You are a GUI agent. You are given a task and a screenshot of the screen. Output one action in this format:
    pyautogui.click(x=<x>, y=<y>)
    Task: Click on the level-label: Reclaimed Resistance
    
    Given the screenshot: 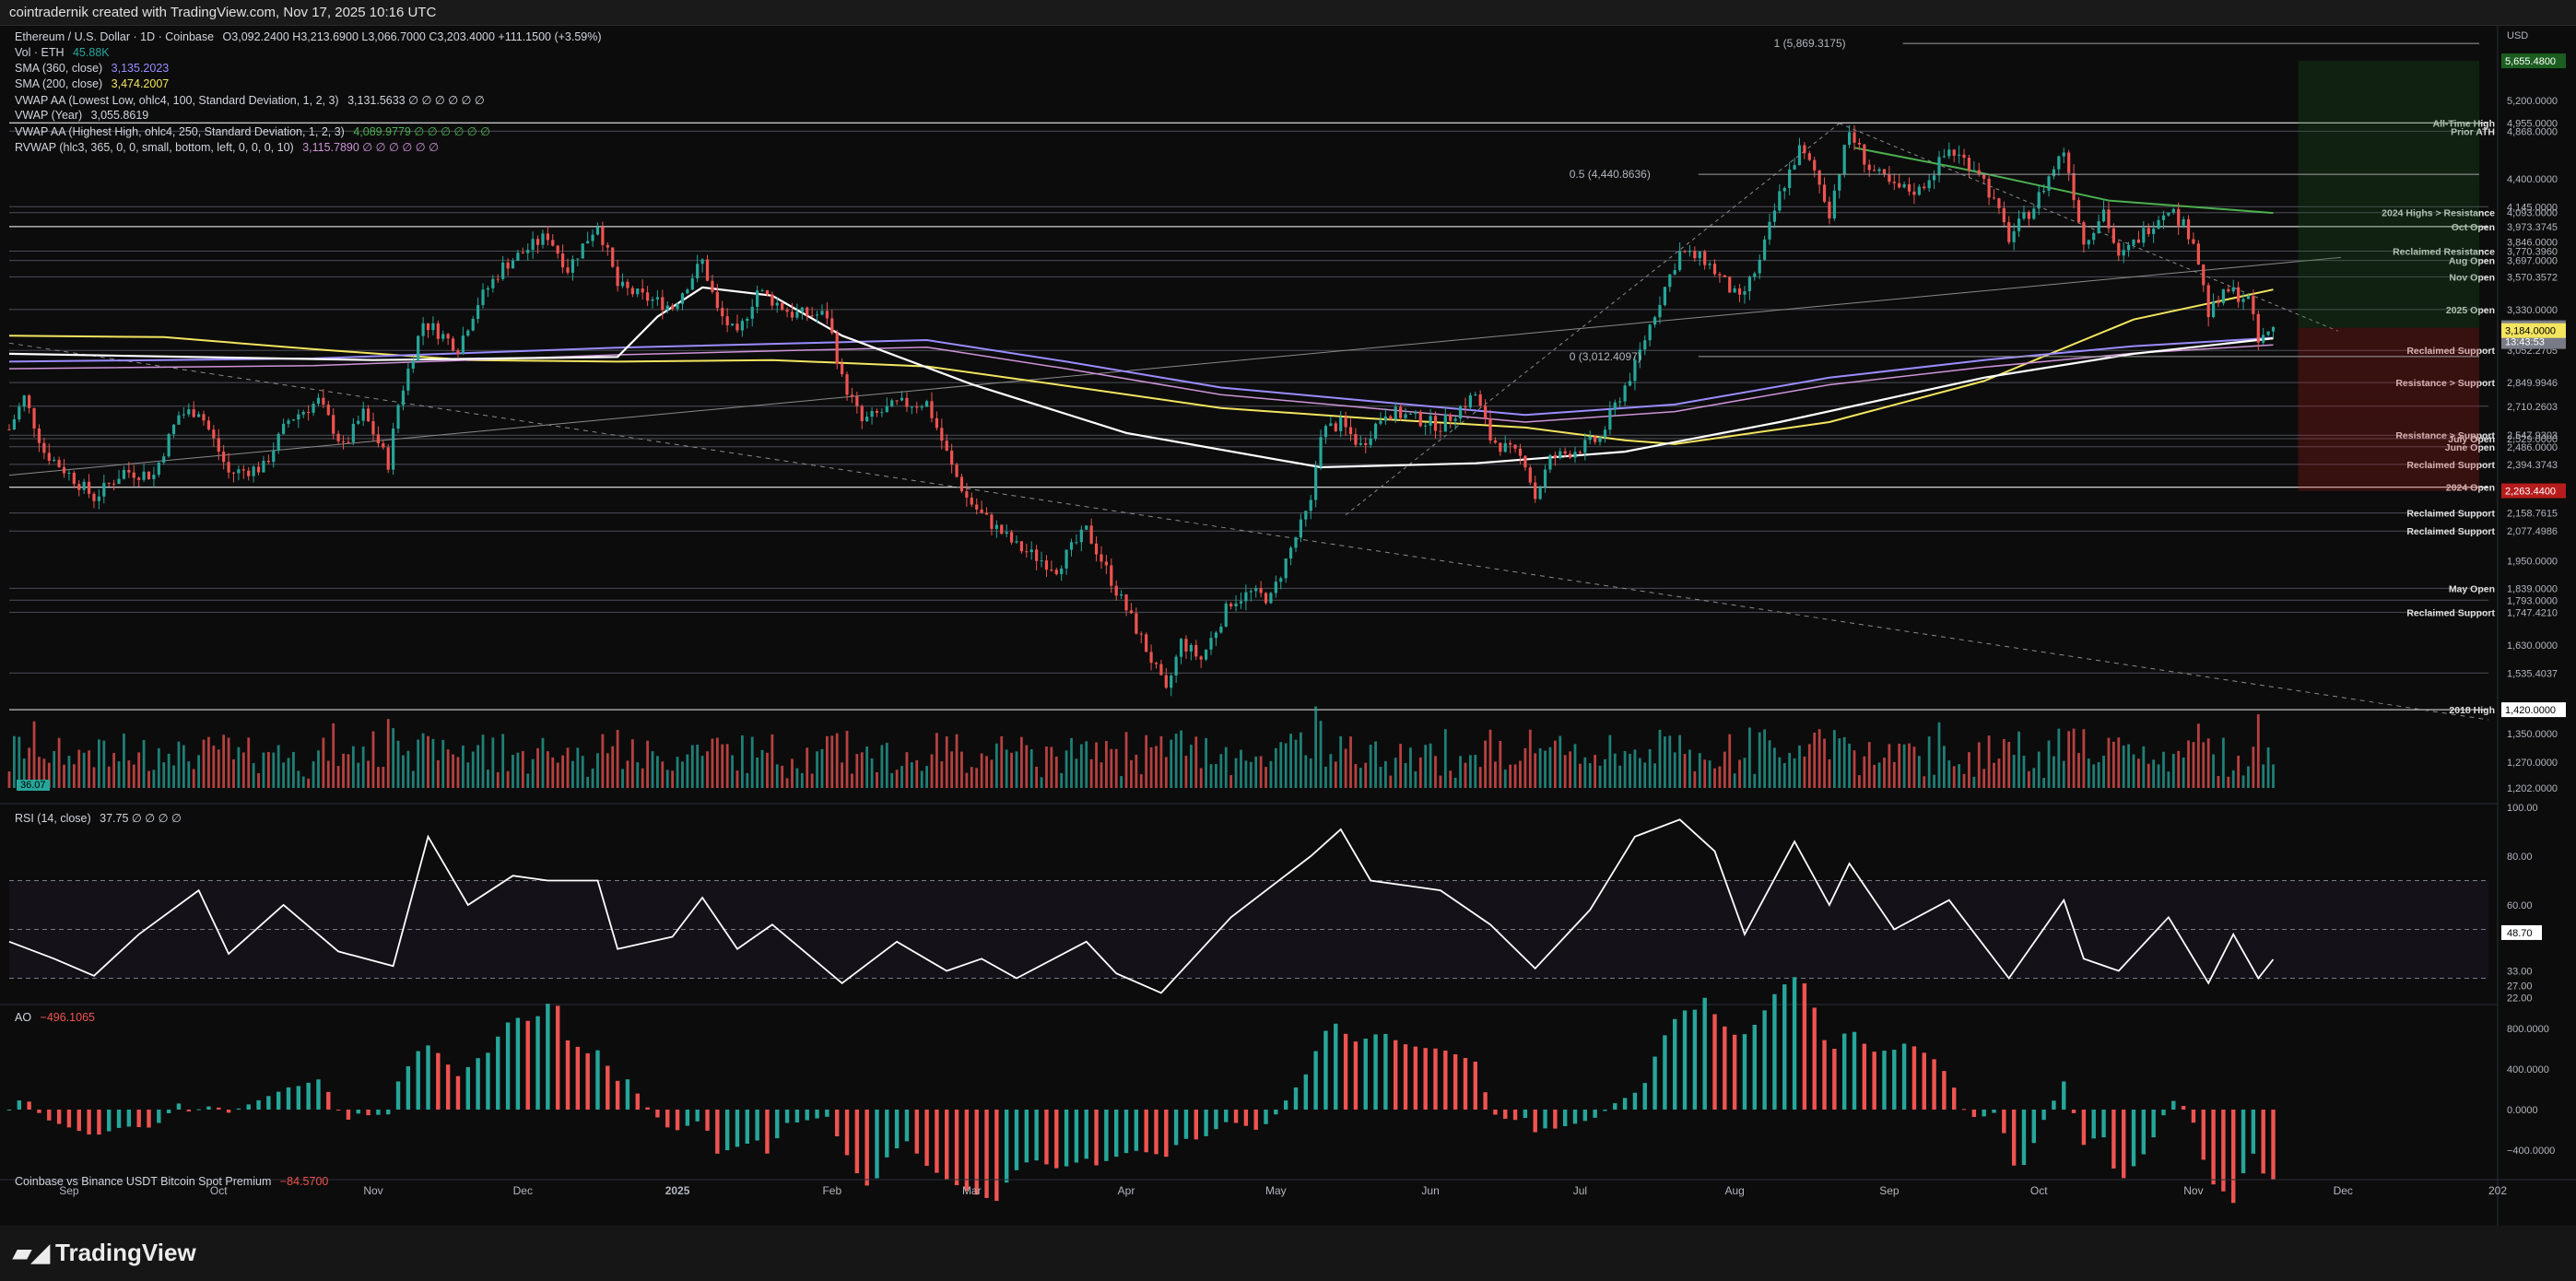 What is the action you would take?
    pyautogui.click(x=2444, y=253)
    